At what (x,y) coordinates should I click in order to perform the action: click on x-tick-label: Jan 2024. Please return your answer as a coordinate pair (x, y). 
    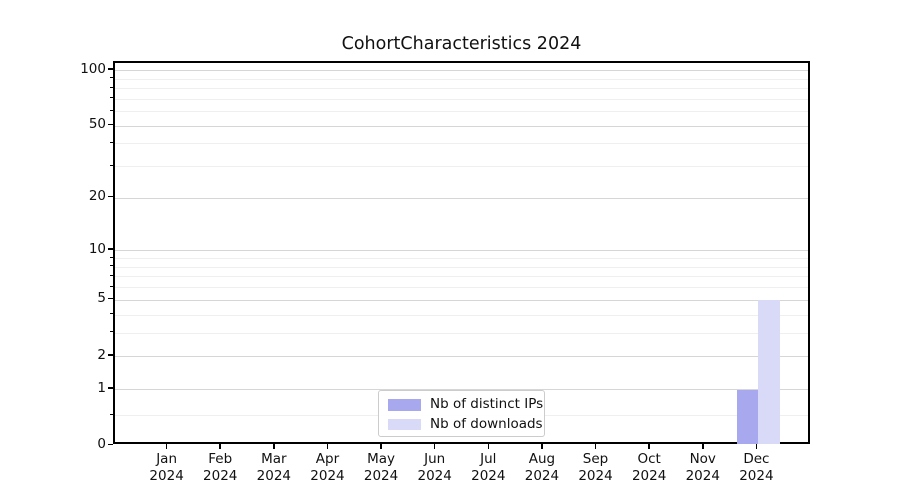
    Looking at the image, I should click on (167, 467).